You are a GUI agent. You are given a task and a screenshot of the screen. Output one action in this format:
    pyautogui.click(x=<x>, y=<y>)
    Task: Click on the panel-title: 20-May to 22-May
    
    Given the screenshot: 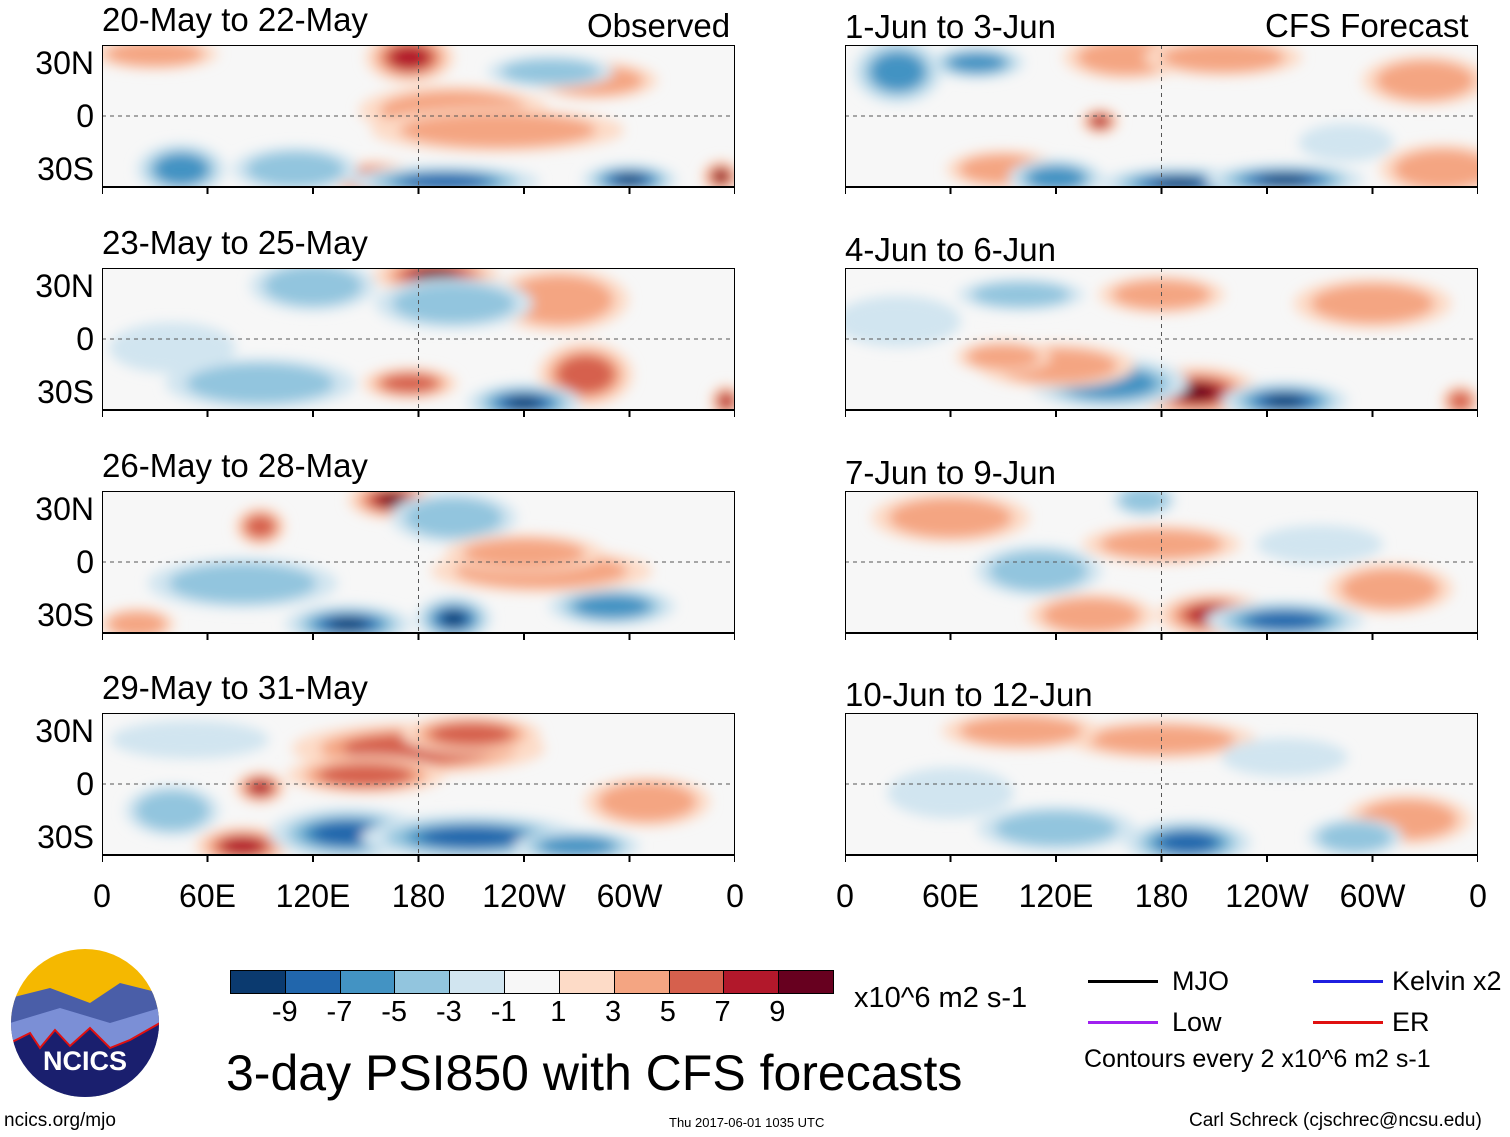 What is the action you would take?
    pyautogui.click(x=235, y=19)
    